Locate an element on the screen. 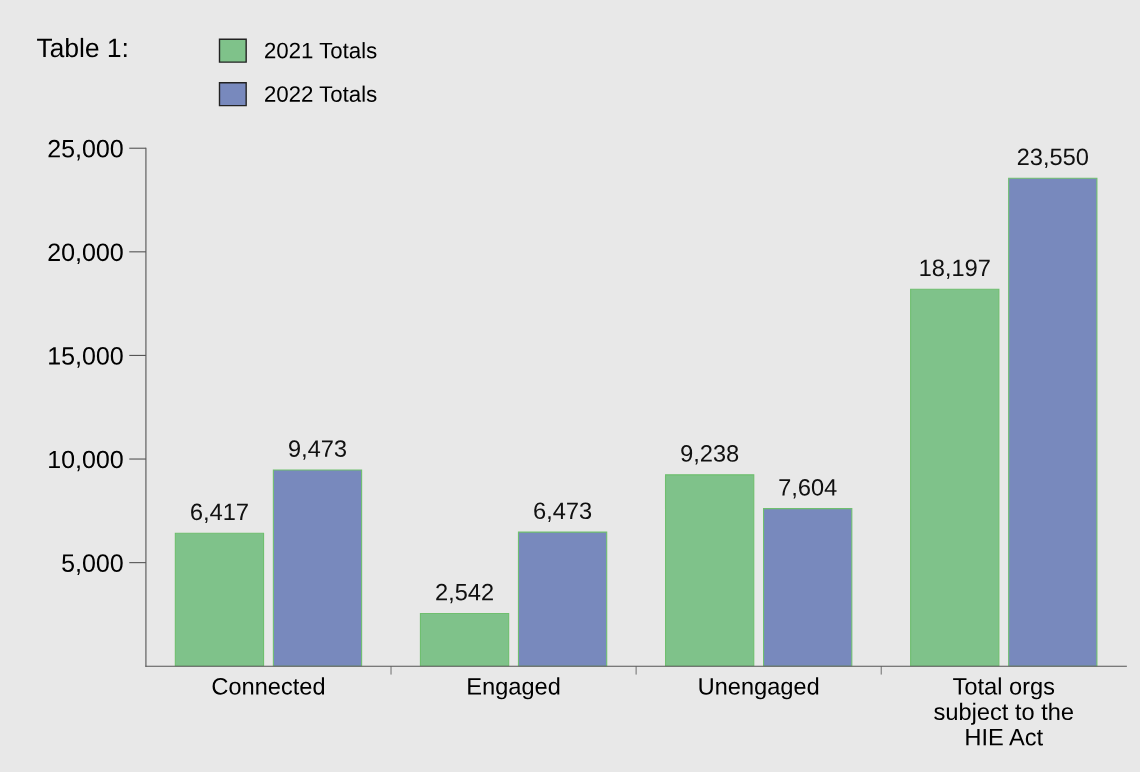 The width and height of the screenshot is (1140, 772). data-label: 18,197 is located at coordinates (955, 269).